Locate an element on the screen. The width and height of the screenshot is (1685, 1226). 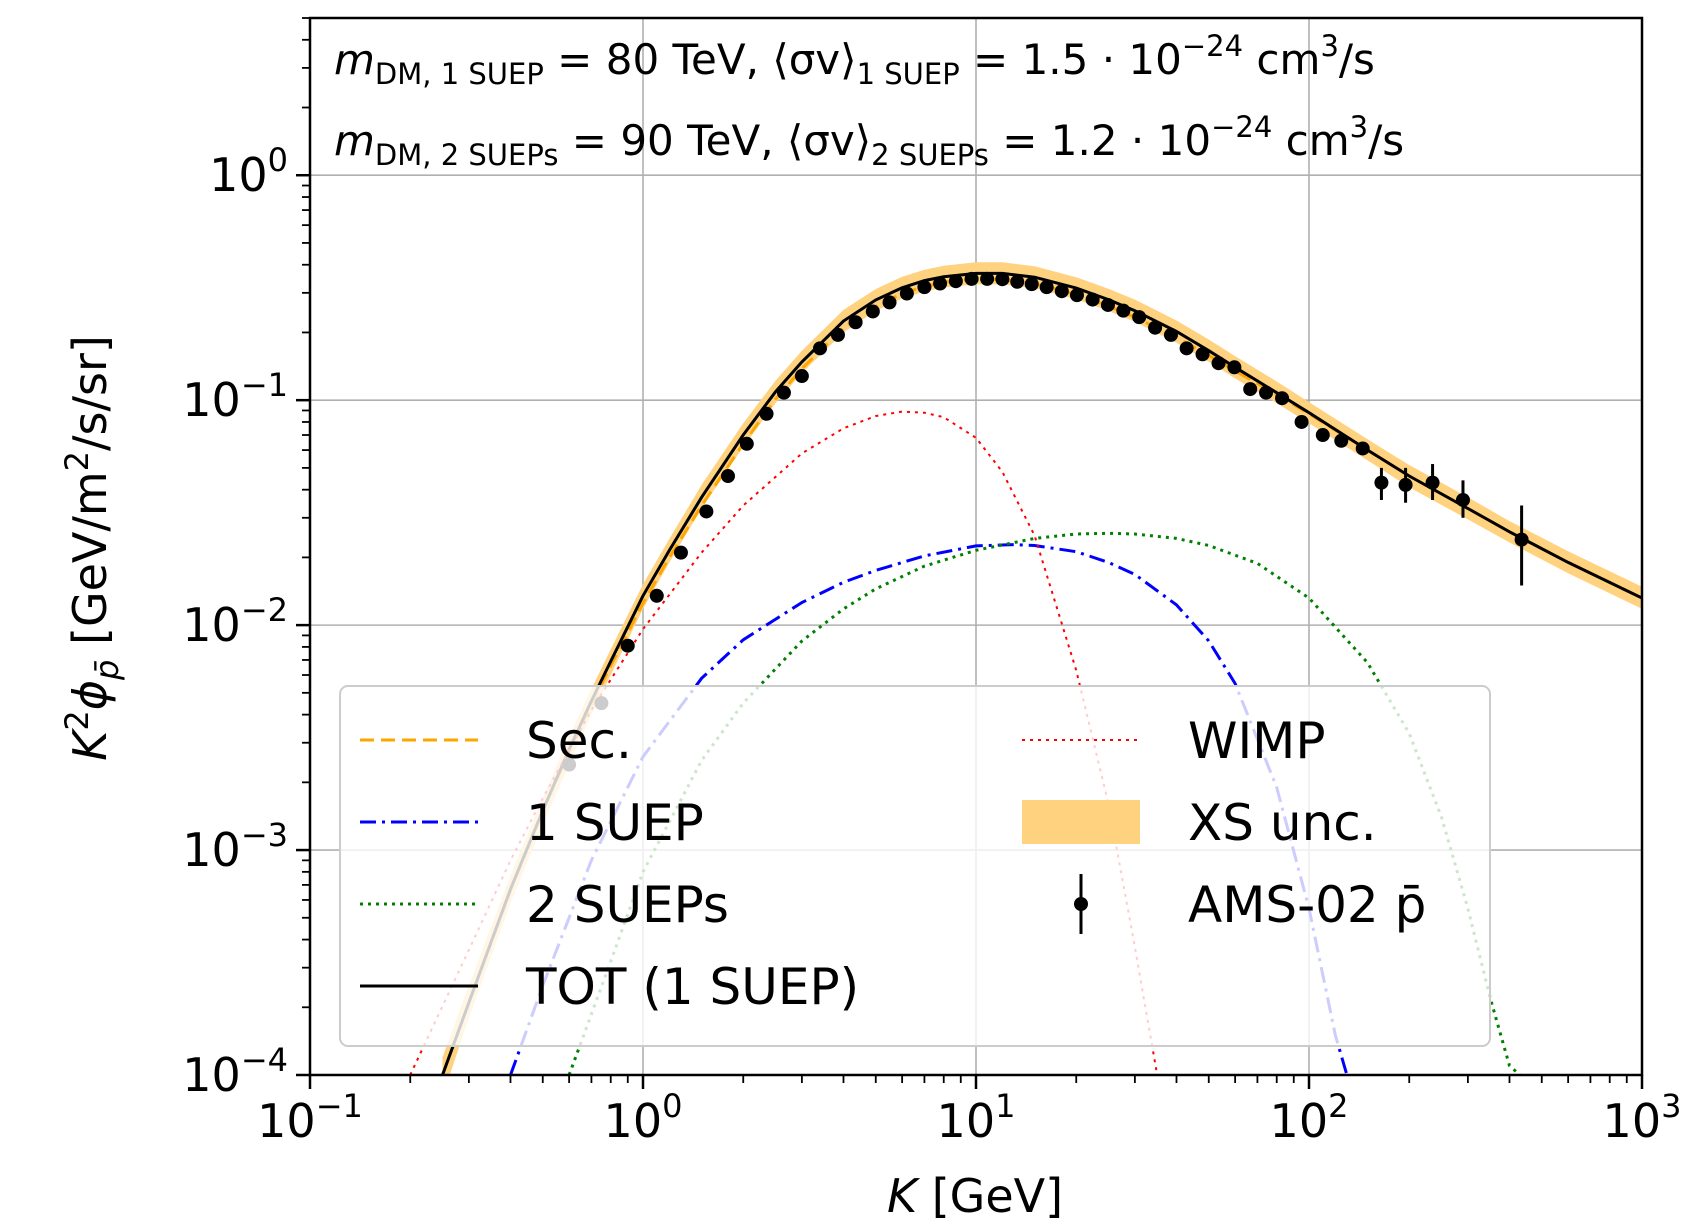
x-axis-title-symbol: K is located at coordinates (904, 1196).